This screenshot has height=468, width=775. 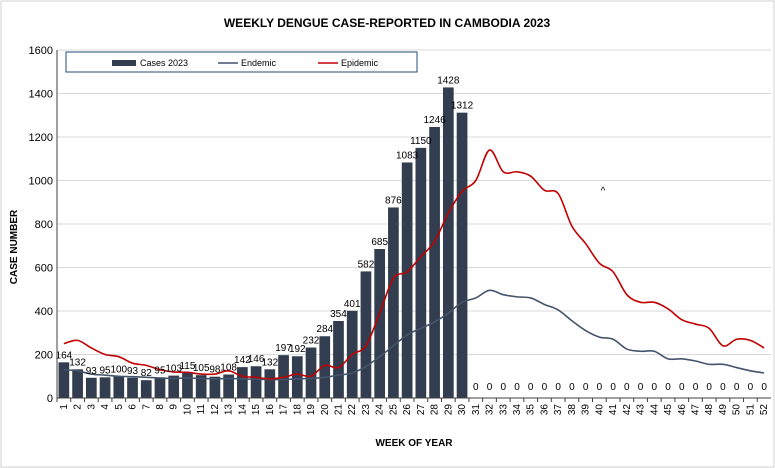 I want to click on legend-label-cases-2023: Cases 2023, so click(x=164, y=63).